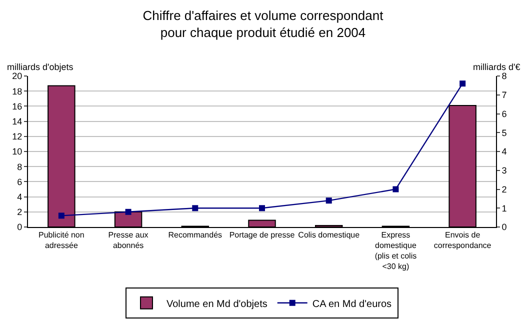 The image size is (526, 331). What do you see at coordinates (19, 181) in the screenshot?
I see `y-tick-label: 6` at bounding box center [19, 181].